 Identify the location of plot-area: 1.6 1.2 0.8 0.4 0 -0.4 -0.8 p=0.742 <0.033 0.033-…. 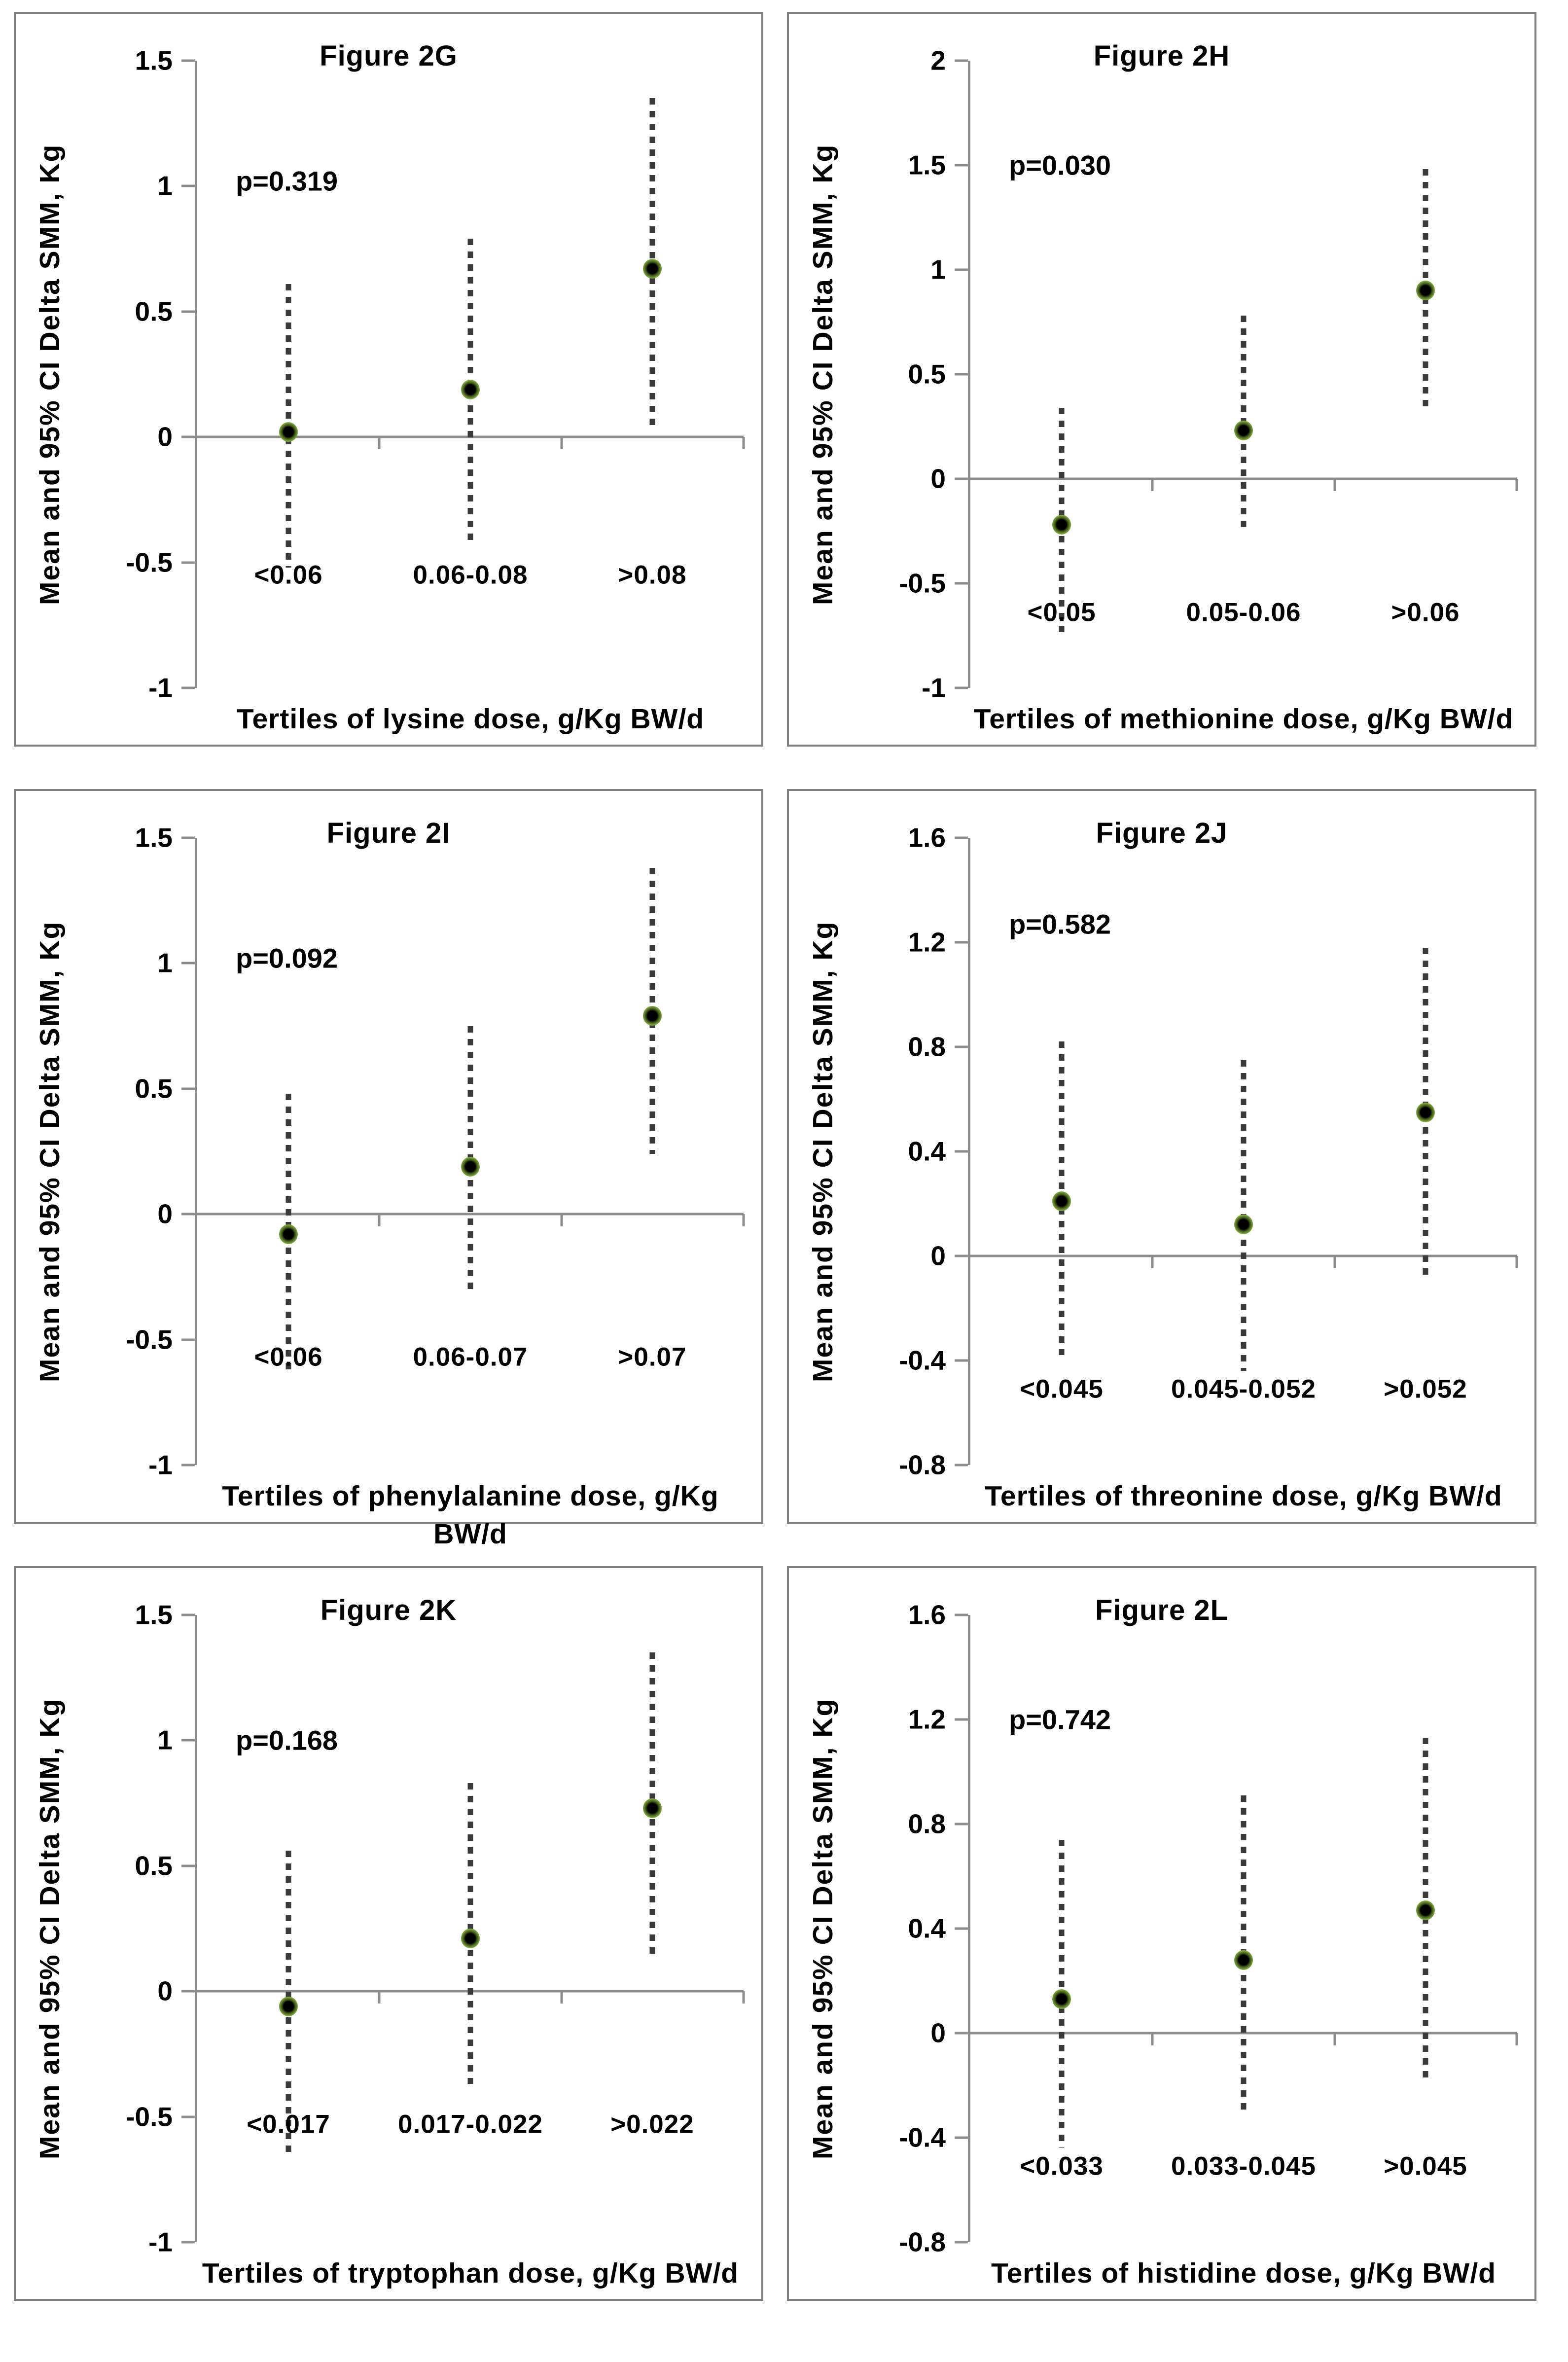
(1208, 1928).